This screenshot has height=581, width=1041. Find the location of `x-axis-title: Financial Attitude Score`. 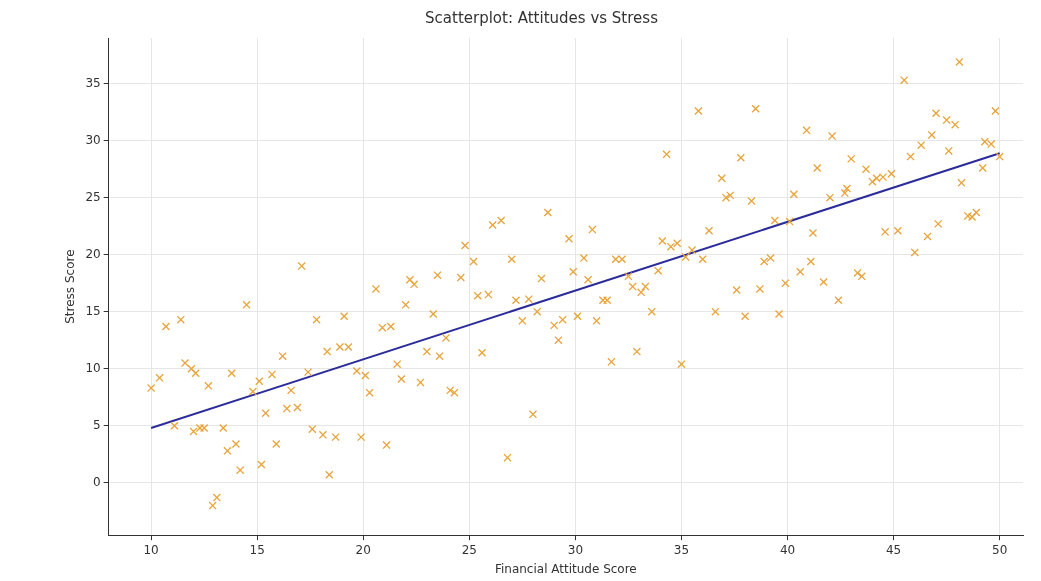

x-axis-title: Financial Attitude Score is located at coordinates (565, 568).